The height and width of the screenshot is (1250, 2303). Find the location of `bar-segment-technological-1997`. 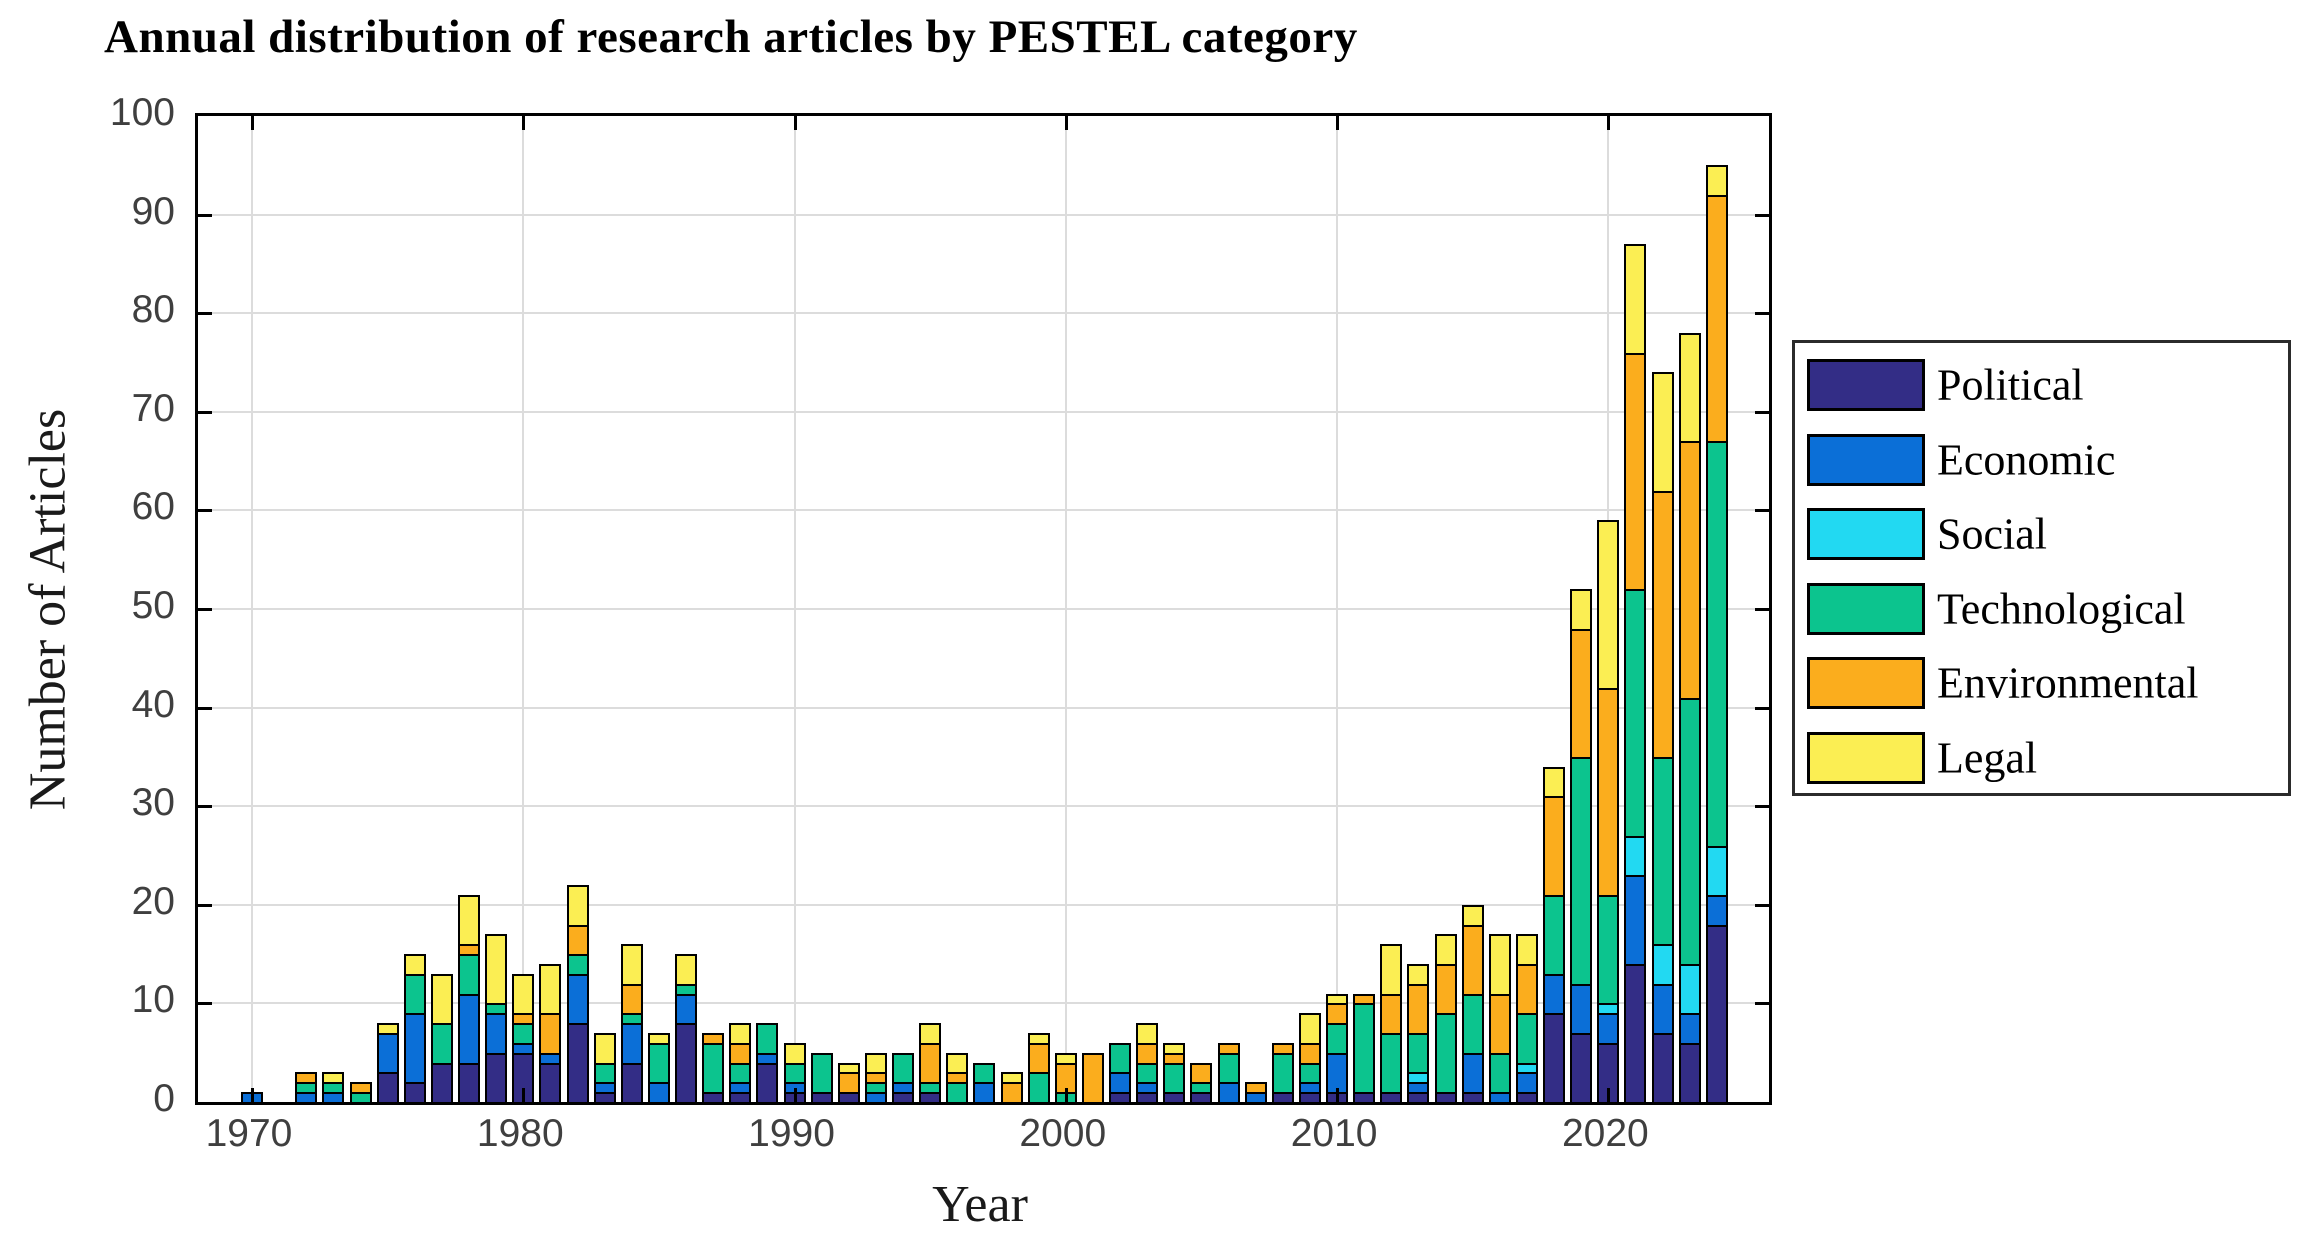

bar-segment-technological-1997 is located at coordinates (984, 1073).